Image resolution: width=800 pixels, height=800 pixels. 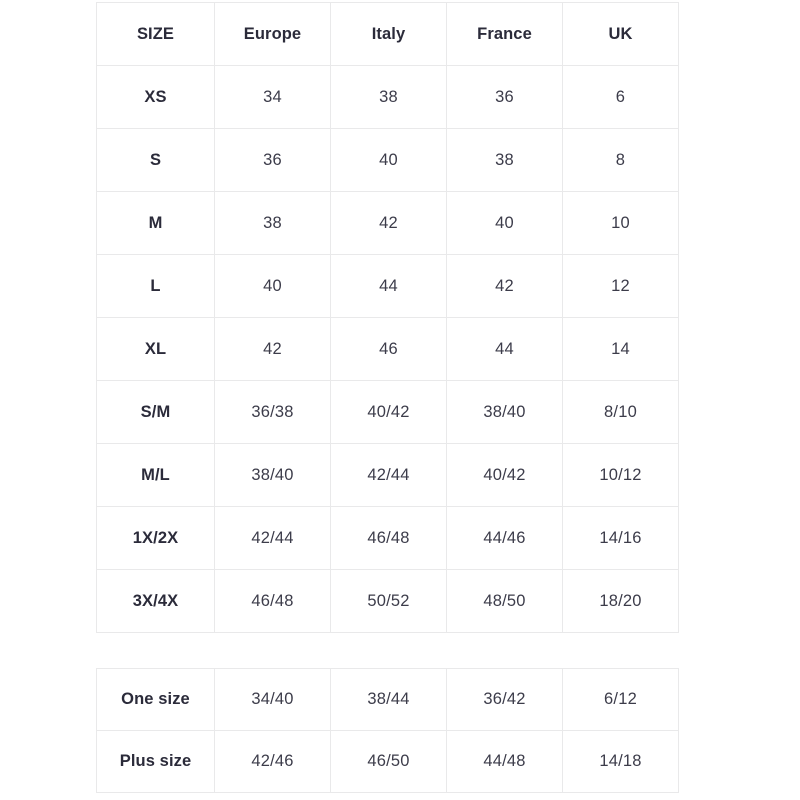 I want to click on table-row: 3X/4X 46/48 50/52 48/50 18/20, so click(x=387, y=601).